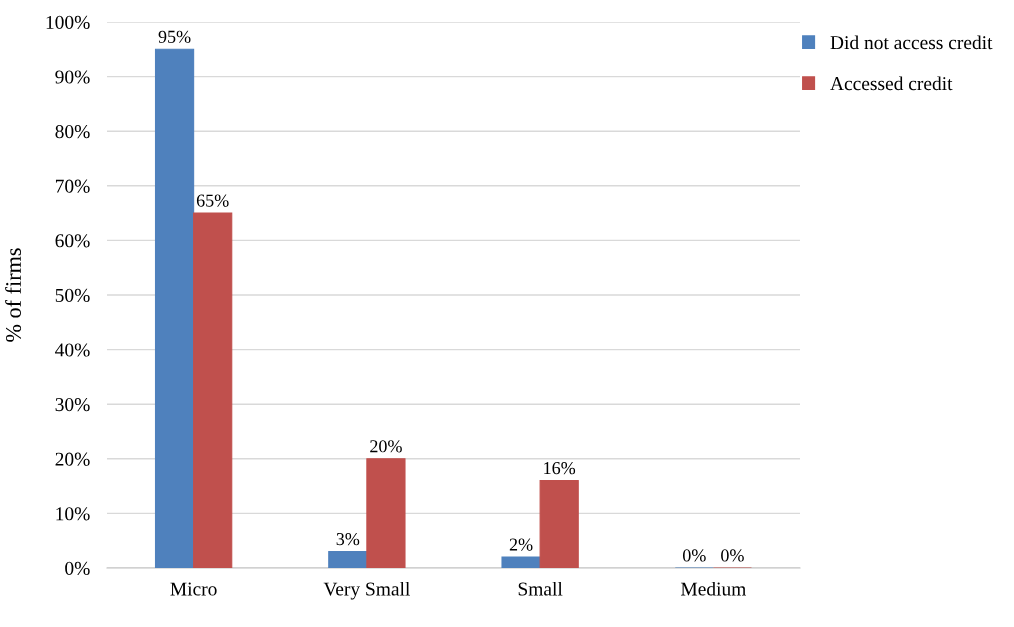 The height and width of the screenshot is (627, 1014). What do you see at coordinates (68, 22) in the screenshot?
I see `y-tick-label: 100%` at bounding box center [68, 22].